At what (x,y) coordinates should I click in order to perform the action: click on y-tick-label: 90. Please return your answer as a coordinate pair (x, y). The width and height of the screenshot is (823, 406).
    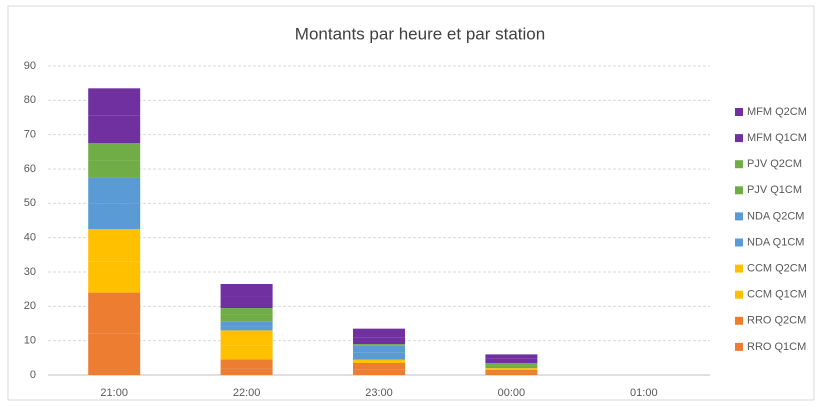
    Looking at the image, I should click on (30, 66).